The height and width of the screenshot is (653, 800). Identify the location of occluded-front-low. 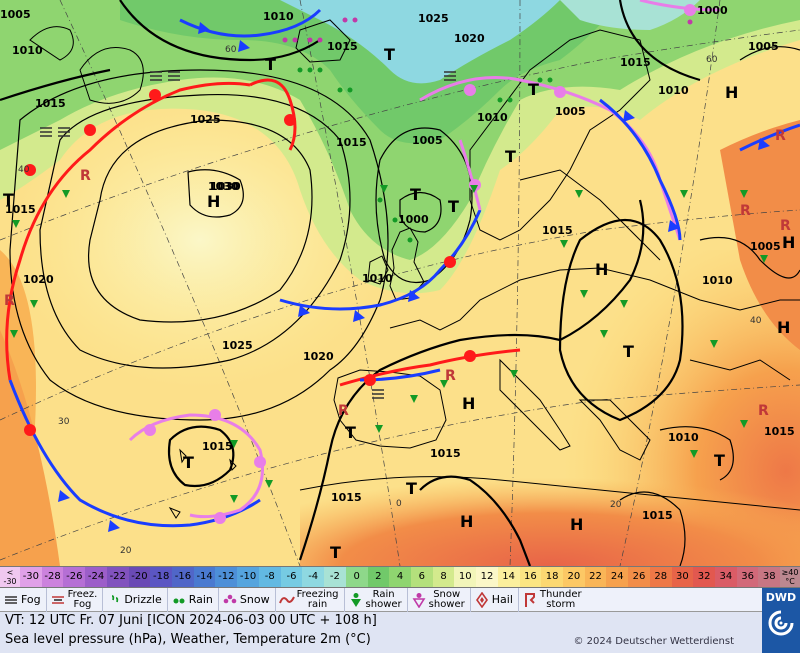
(196, 466).